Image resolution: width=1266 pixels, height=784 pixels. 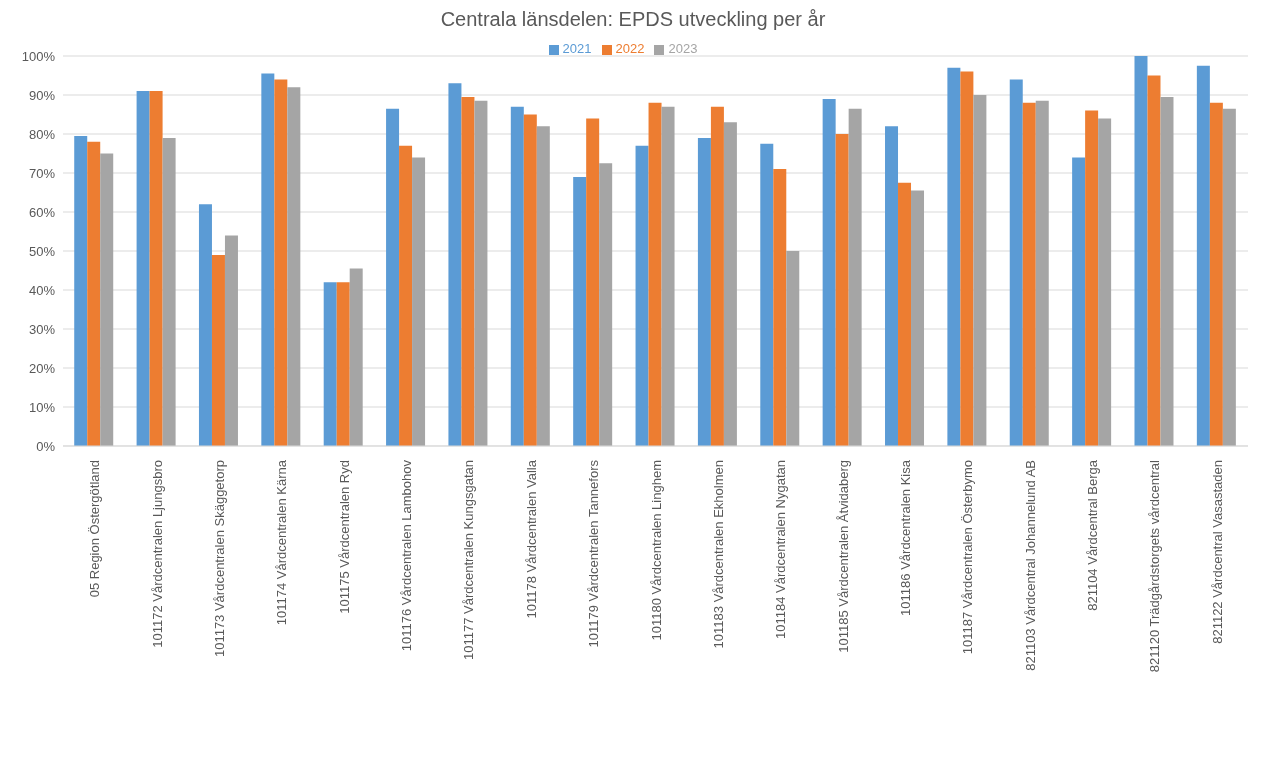 What do you see at coordinates (42, 251) in the screenshot?
I see `y-tick-label: 50%` at bounding box center [42, 251].